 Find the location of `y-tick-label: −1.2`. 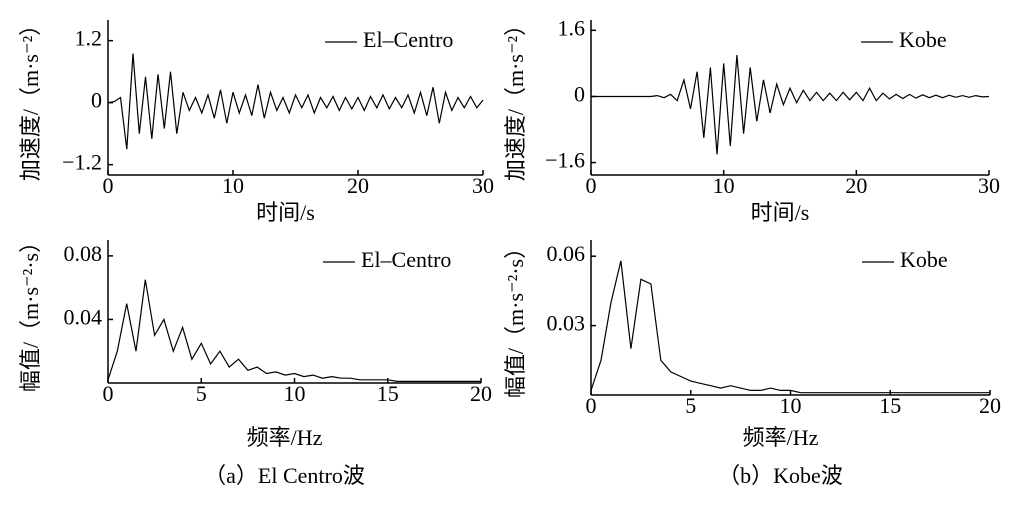

y-tick-label: −1.2 is located at coordinates (82, 162).